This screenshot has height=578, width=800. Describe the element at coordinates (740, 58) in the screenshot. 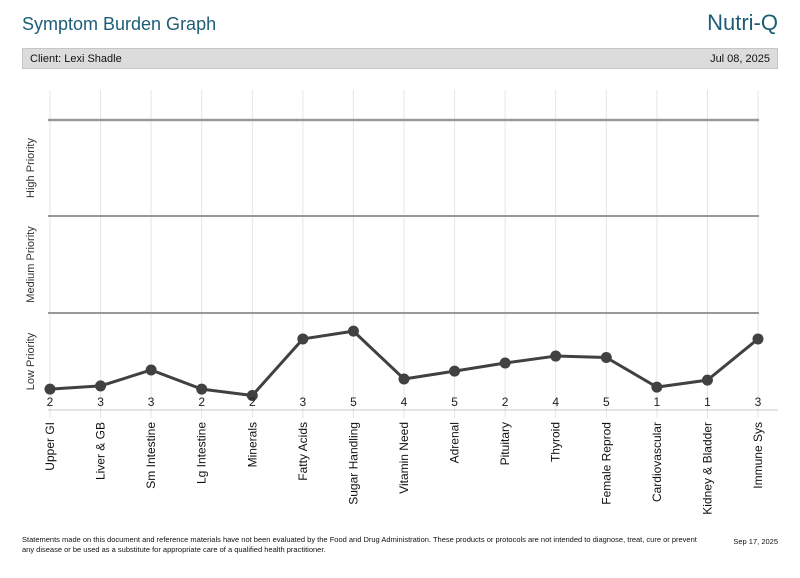

I see `report-date: Jul 08, 2025` at that location.